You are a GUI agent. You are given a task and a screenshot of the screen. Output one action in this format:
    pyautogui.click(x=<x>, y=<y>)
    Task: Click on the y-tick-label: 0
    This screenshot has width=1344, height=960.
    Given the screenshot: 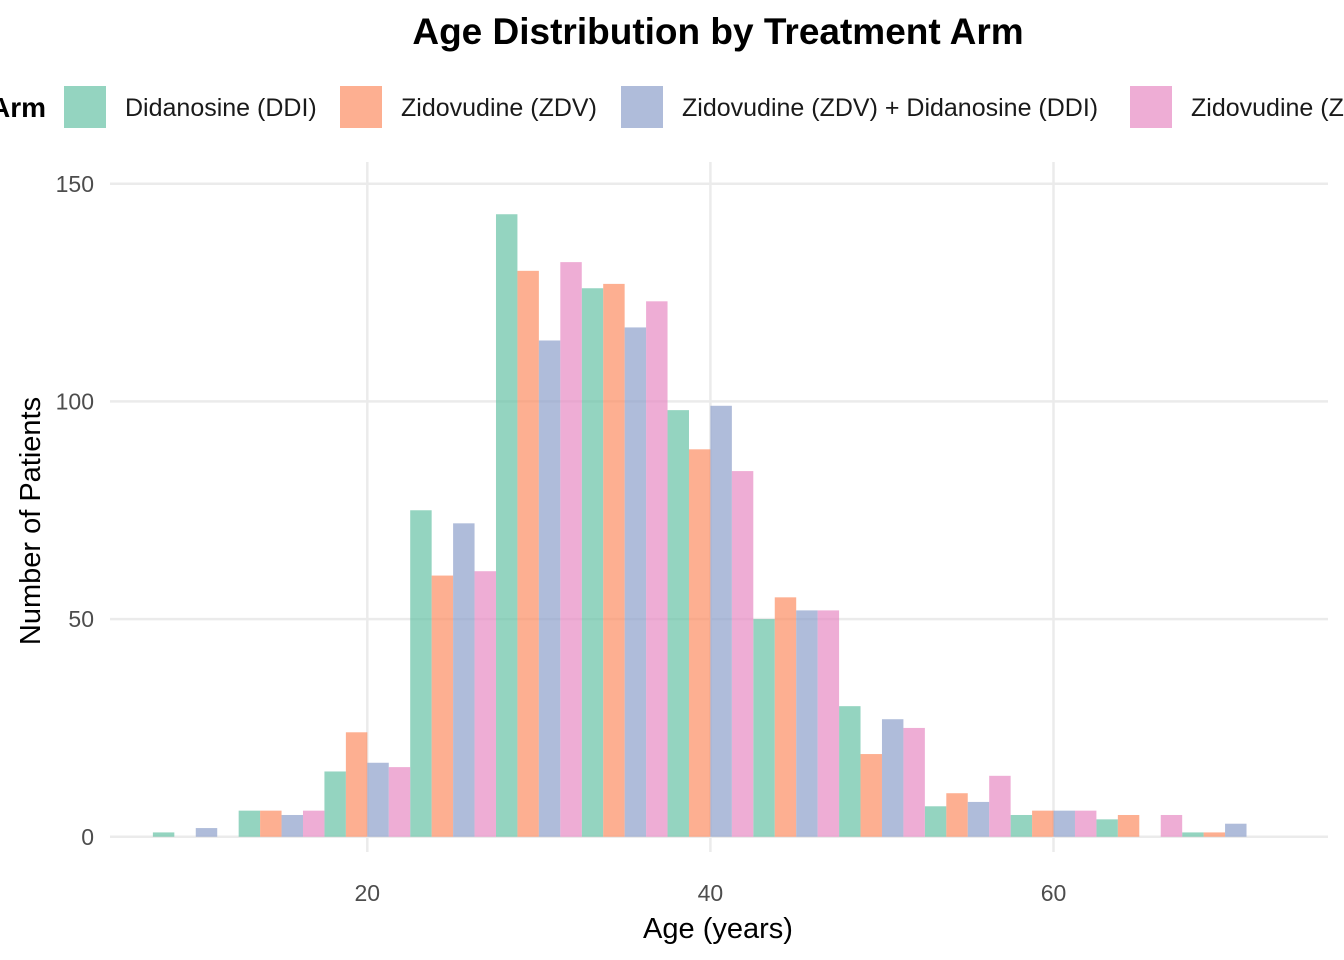 What is the action you would take?
    pyautogui.click(x=87, y=837)
    